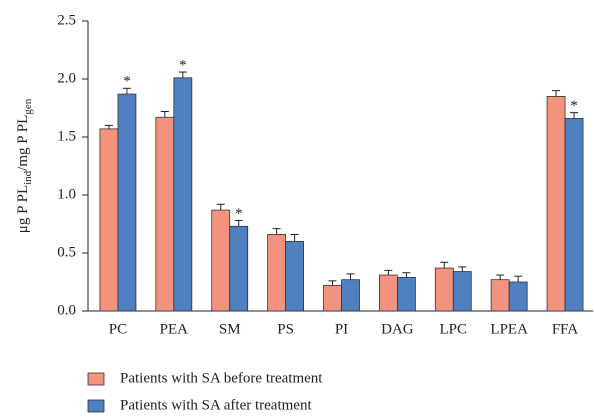 Image resolution: width=594 pixels, height=417 pixels. What do you see at coordinates (66, 252) in the screenshot?
I see `y-tick-label: 0.5` at bounding box center [66, 252].